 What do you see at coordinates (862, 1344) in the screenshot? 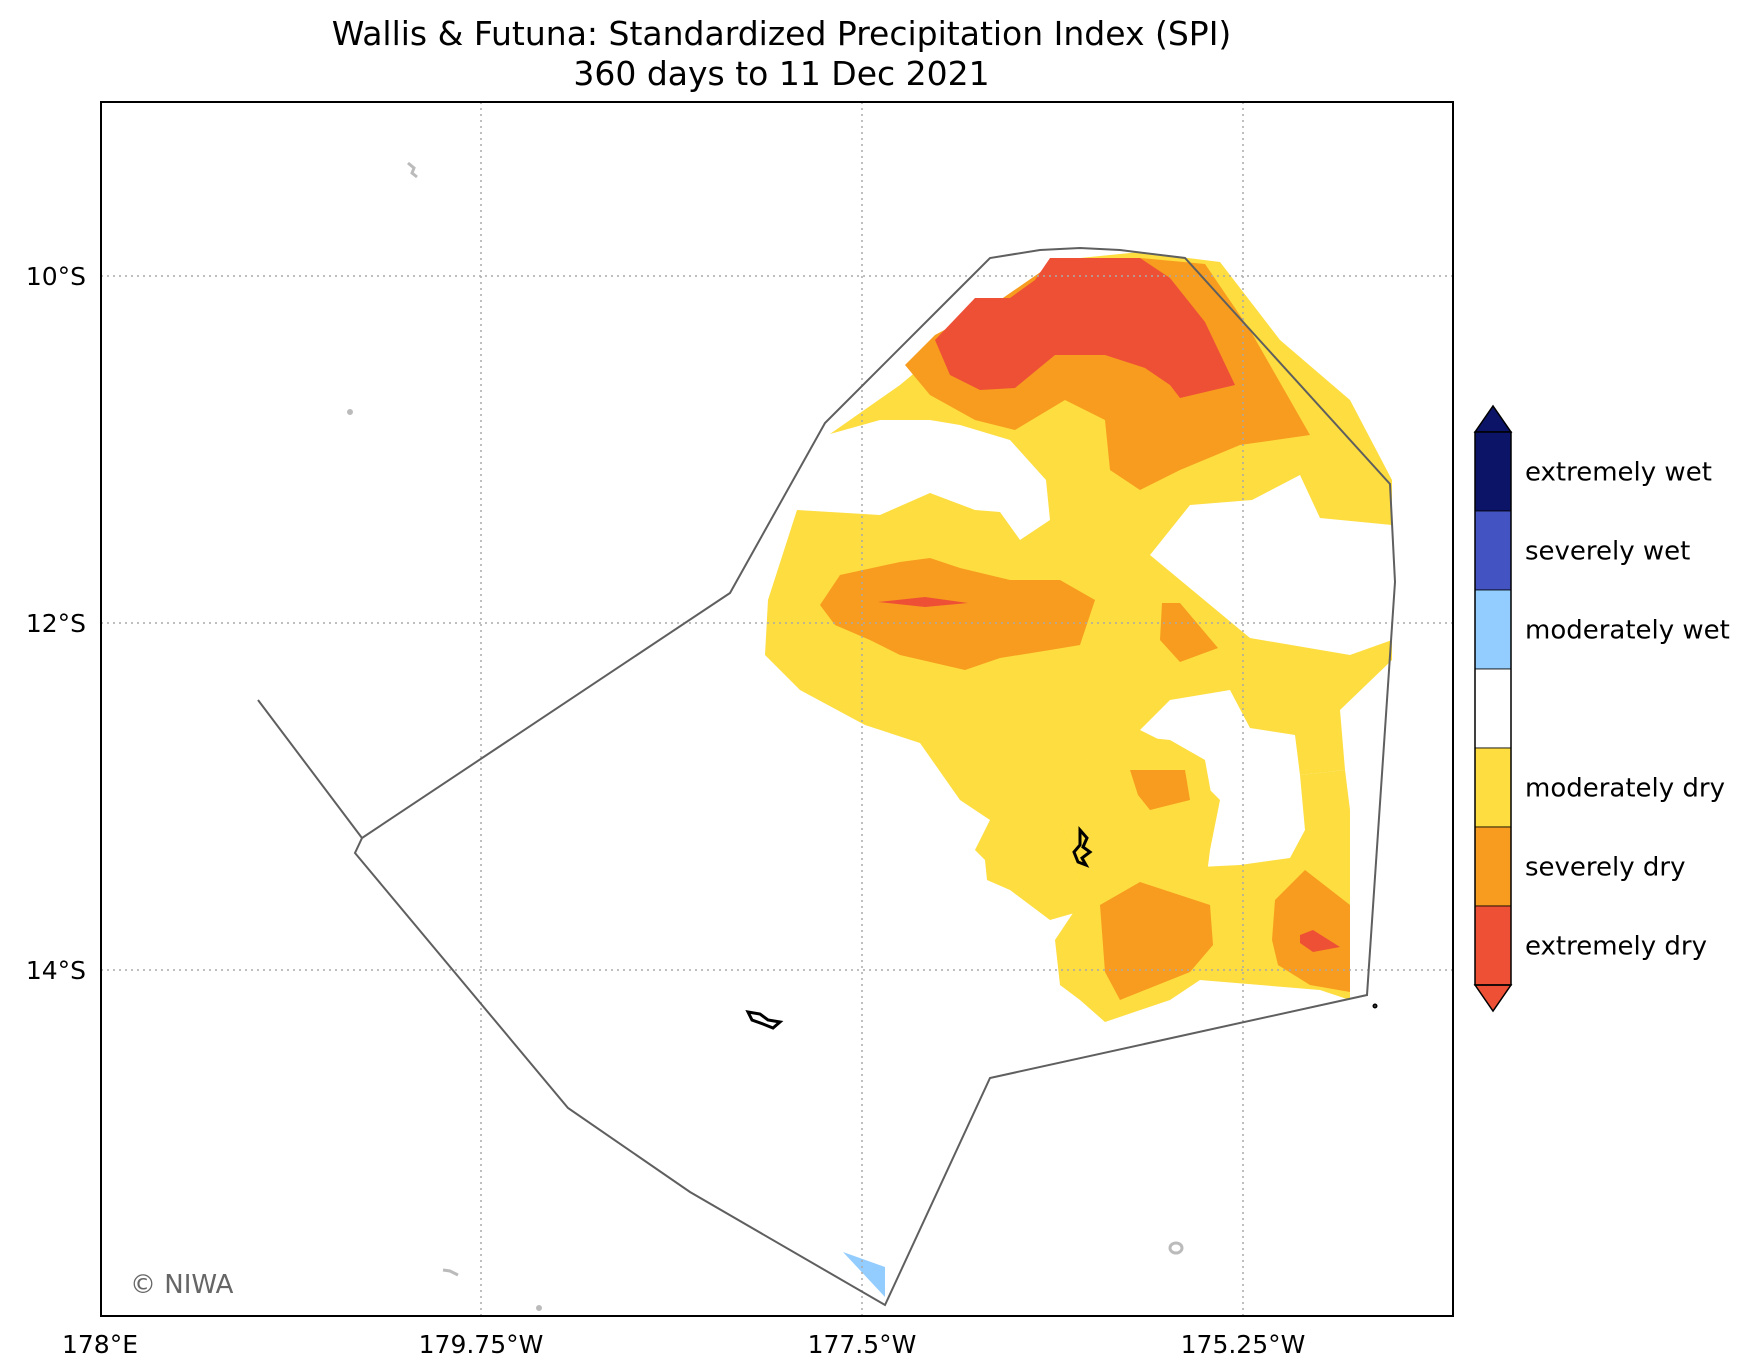
I see `x-tick-label: 177.5°W` at bounding box center [862, 1344].